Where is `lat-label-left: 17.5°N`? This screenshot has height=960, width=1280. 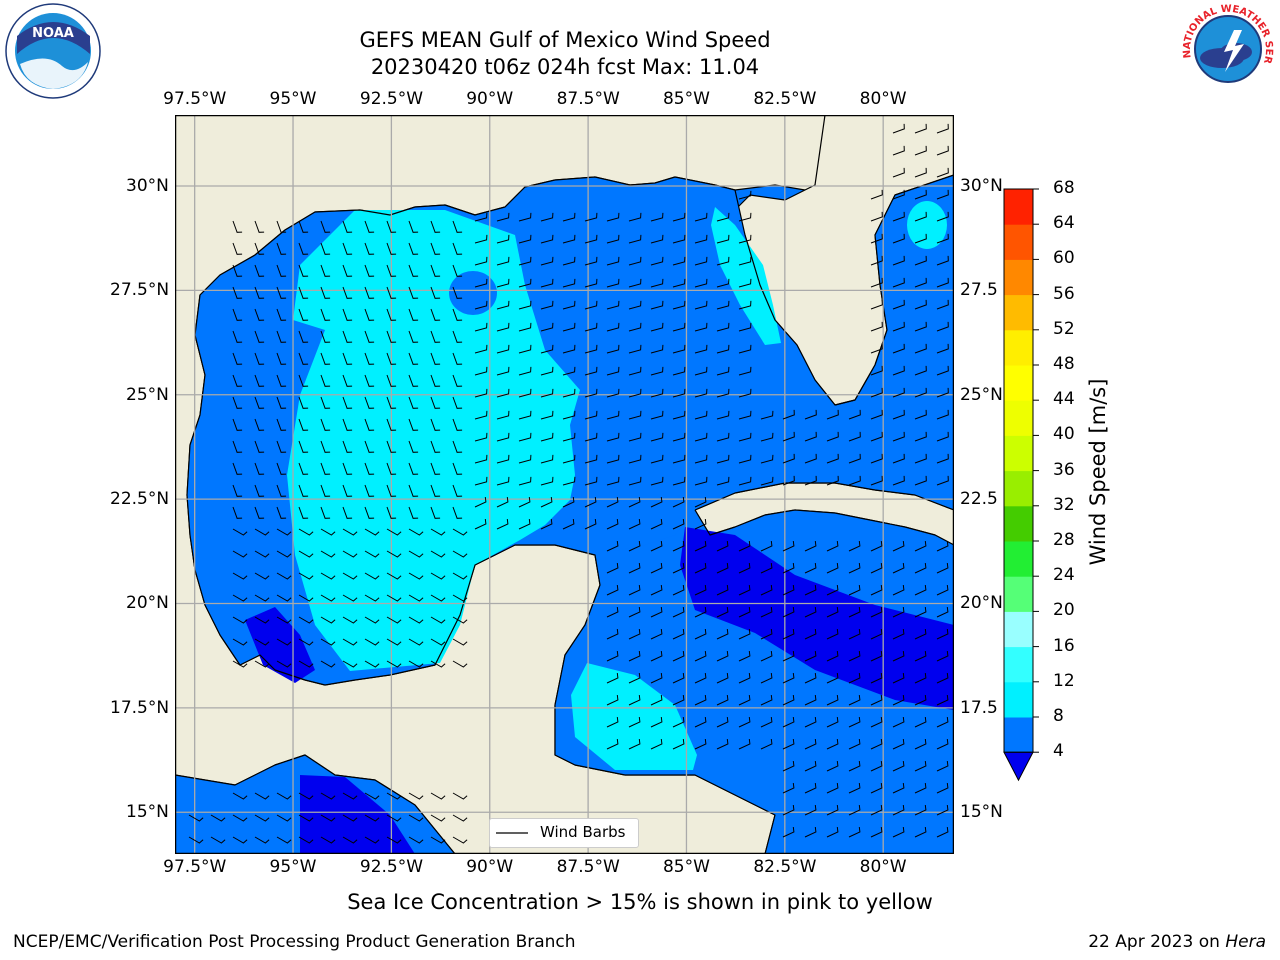 lat-label-left: 17.5°N is located at coordinates (140, 707).